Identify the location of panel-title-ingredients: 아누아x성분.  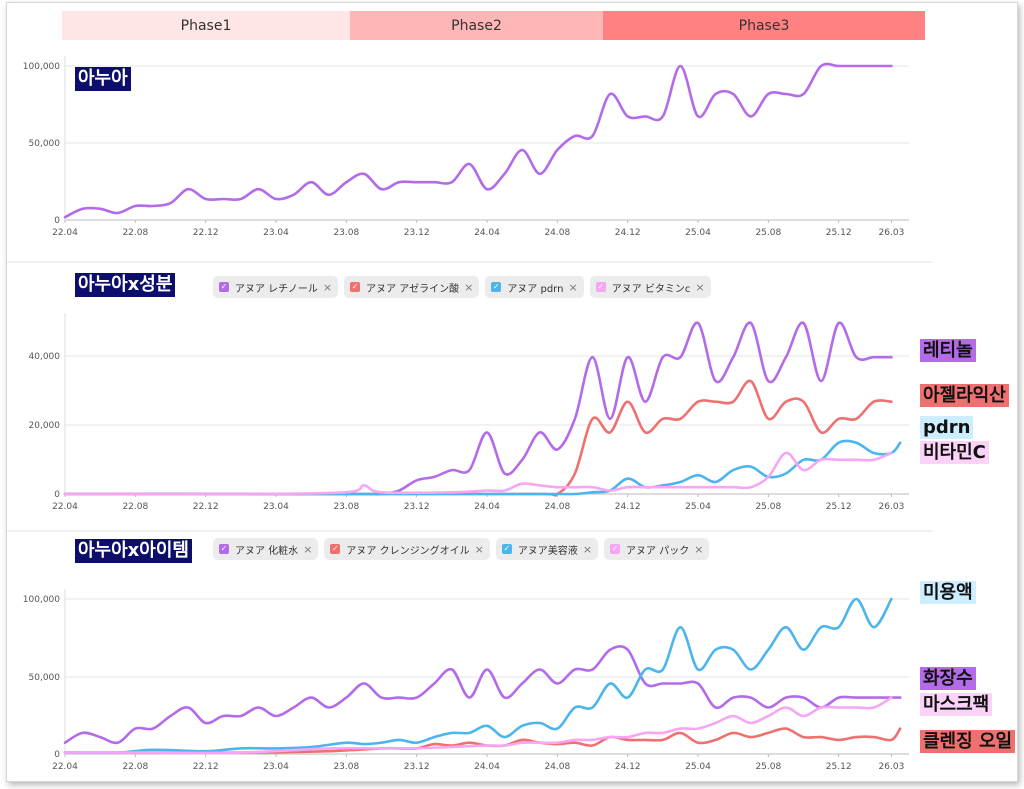
(125, 285).